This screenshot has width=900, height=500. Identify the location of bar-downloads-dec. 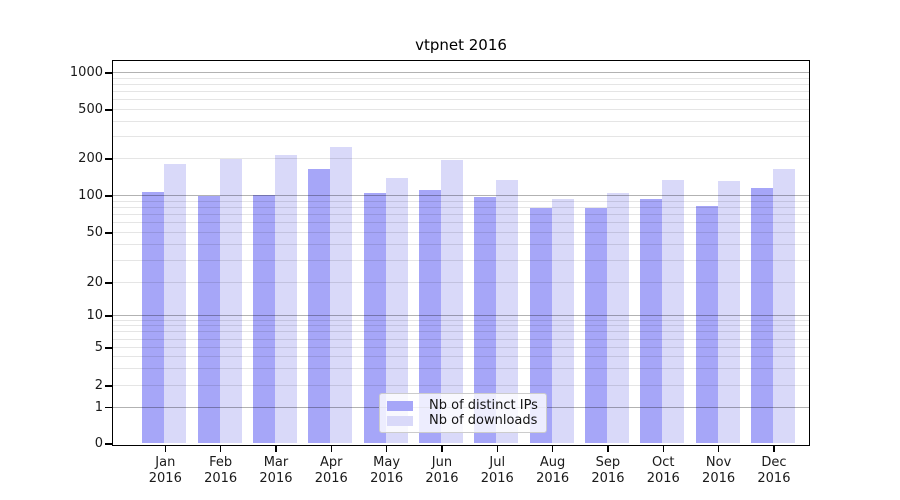
(783, 306).